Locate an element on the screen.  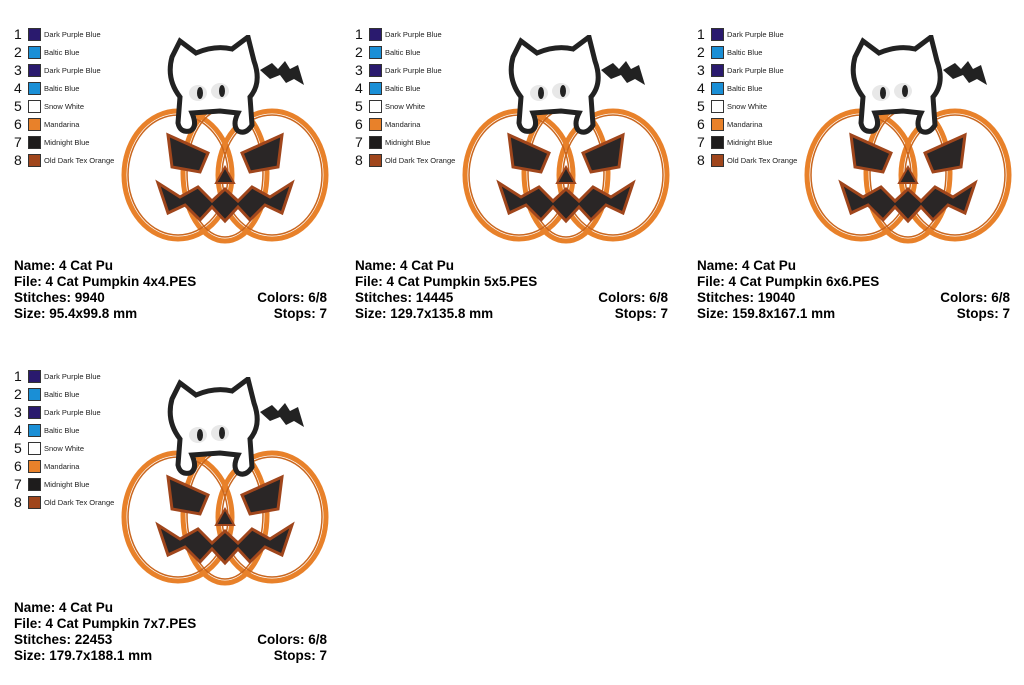
color-name: Old Dark Tex Orange is located at coordinates (79, 502).